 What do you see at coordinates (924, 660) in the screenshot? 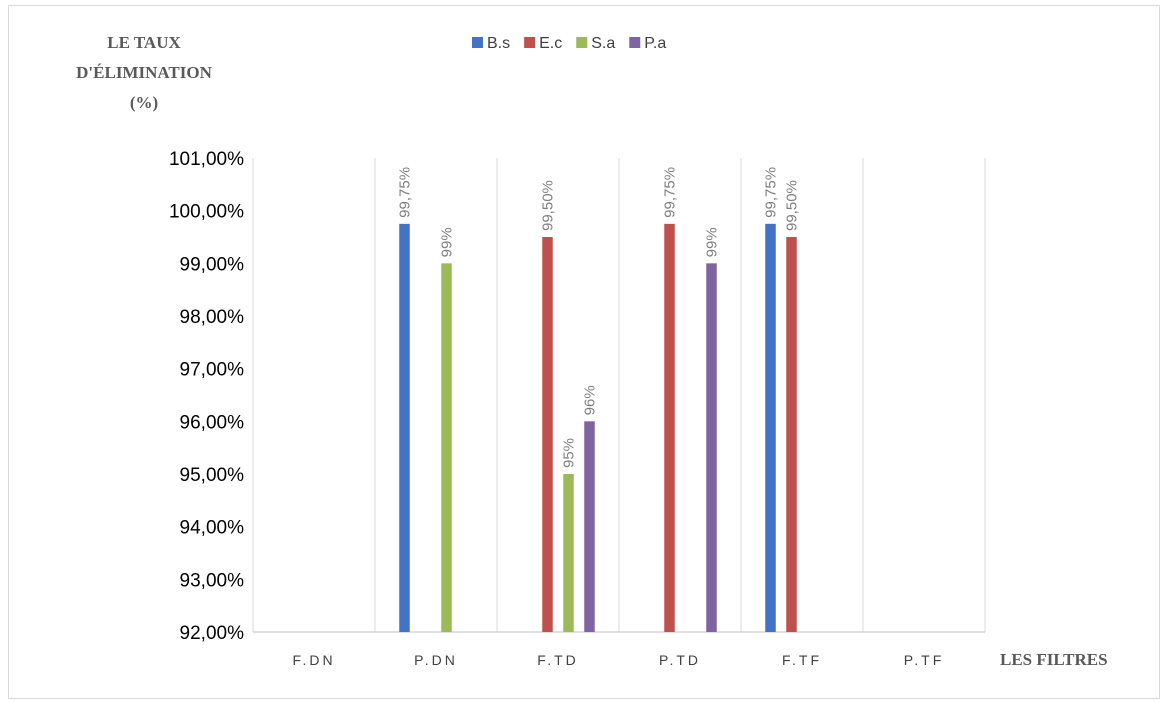
I see `x-tick-label-p-tf: P.TF` at bounding box center [924, 660].